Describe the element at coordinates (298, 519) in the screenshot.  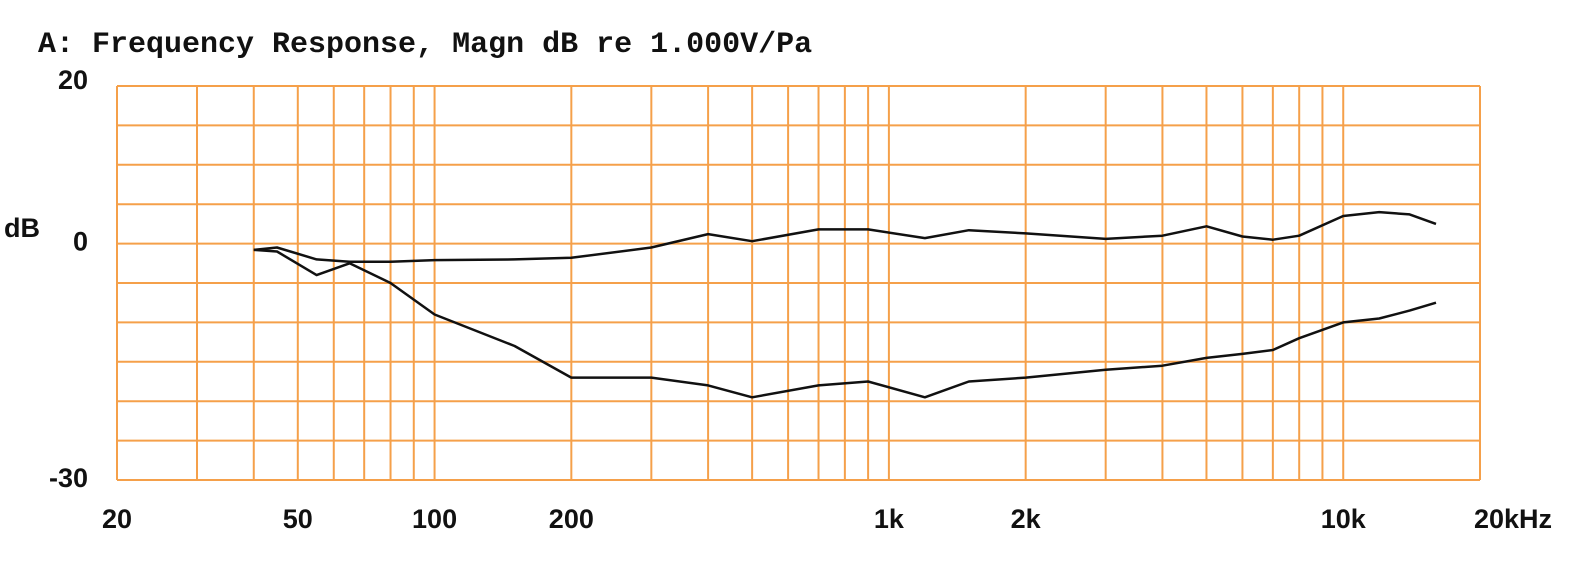
I see `x-tick-label: 50` at that location.